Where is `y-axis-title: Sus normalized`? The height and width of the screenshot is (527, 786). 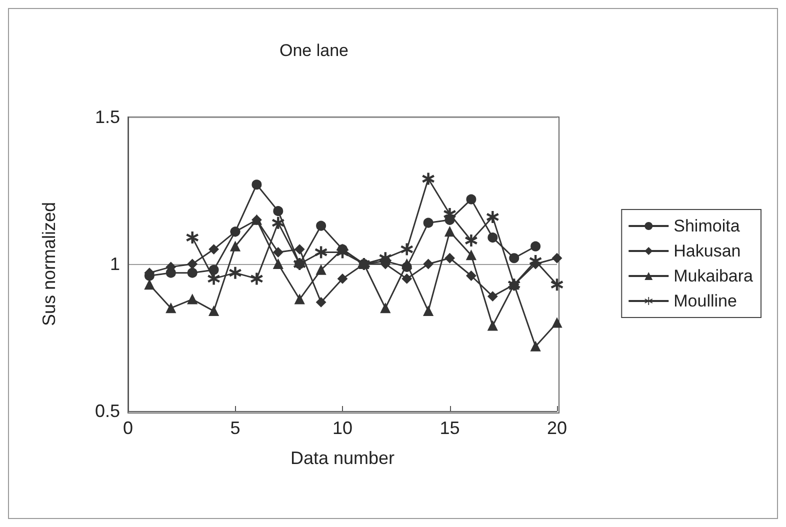
y-axis-title: Sus normalized is located at coordinates (49, 264).